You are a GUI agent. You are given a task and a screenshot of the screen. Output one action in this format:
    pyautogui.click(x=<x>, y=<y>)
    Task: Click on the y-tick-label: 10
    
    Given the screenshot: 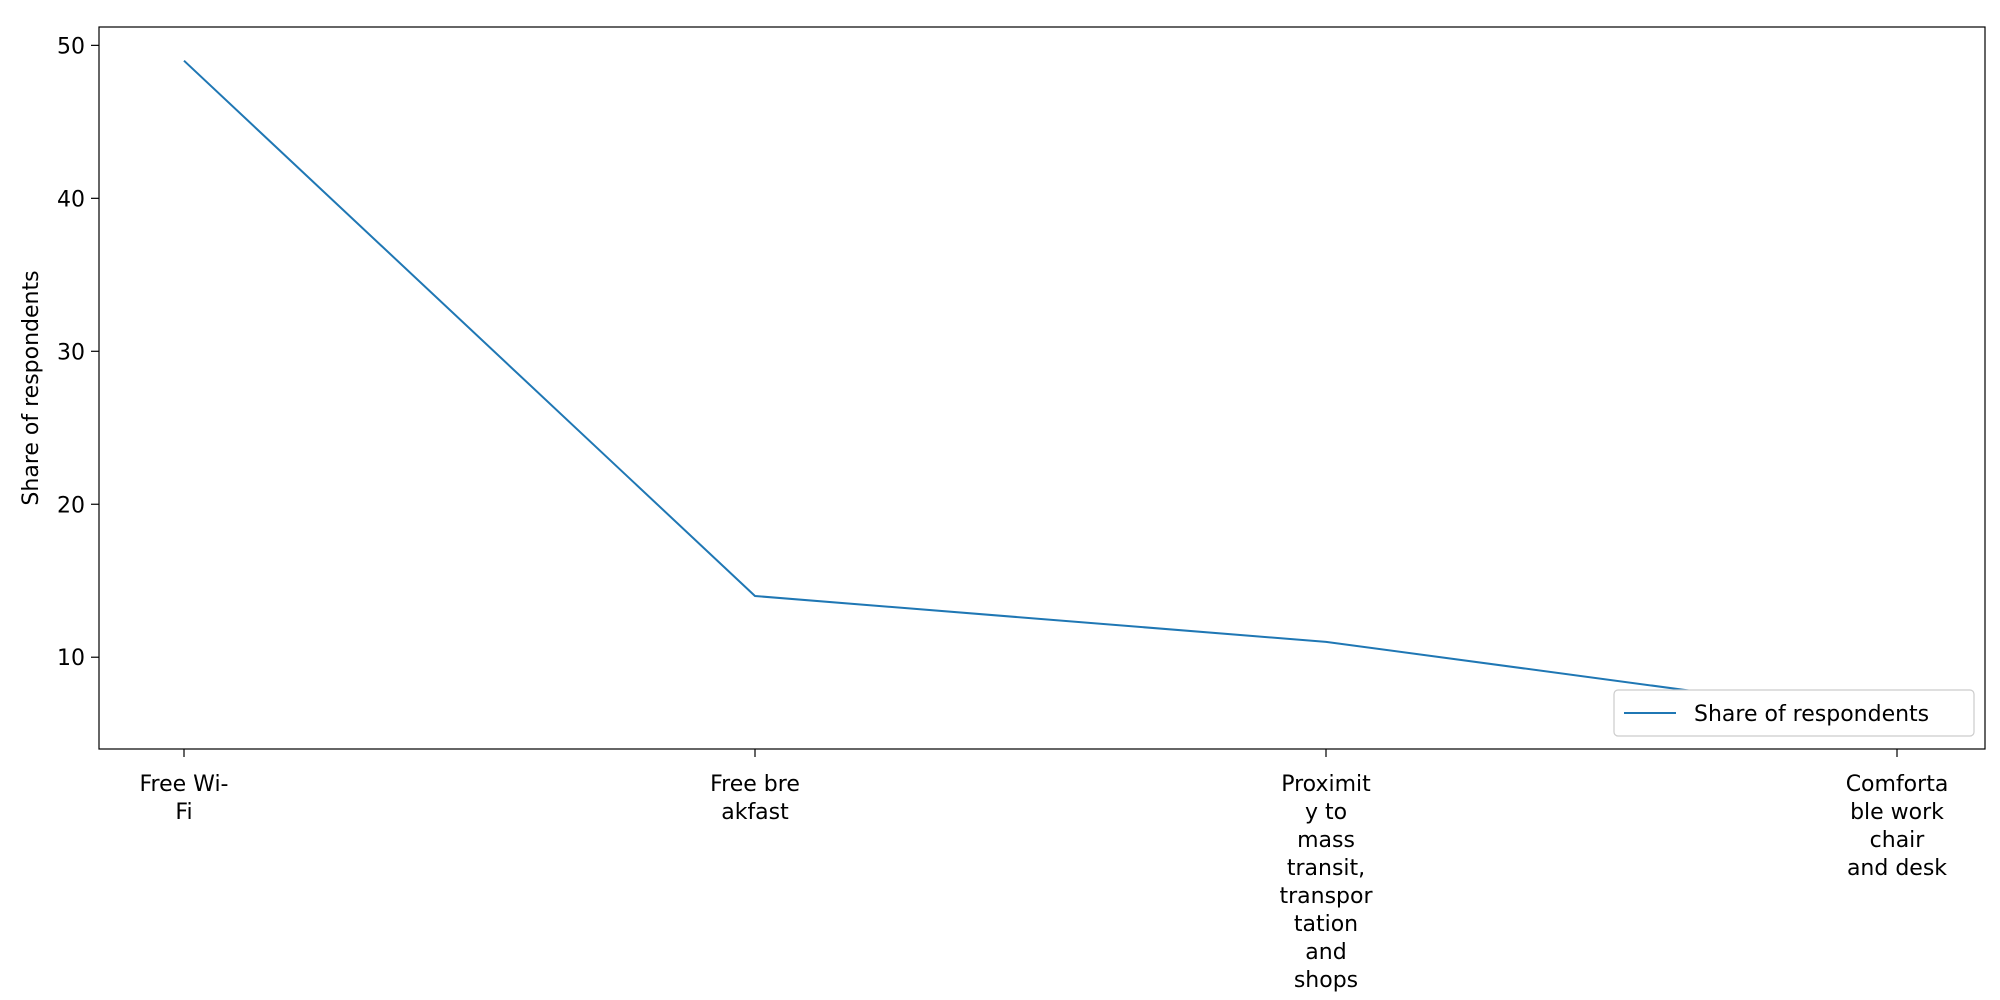 What is the action you would take?
    pyautogui.click(x=71, y=658)
    